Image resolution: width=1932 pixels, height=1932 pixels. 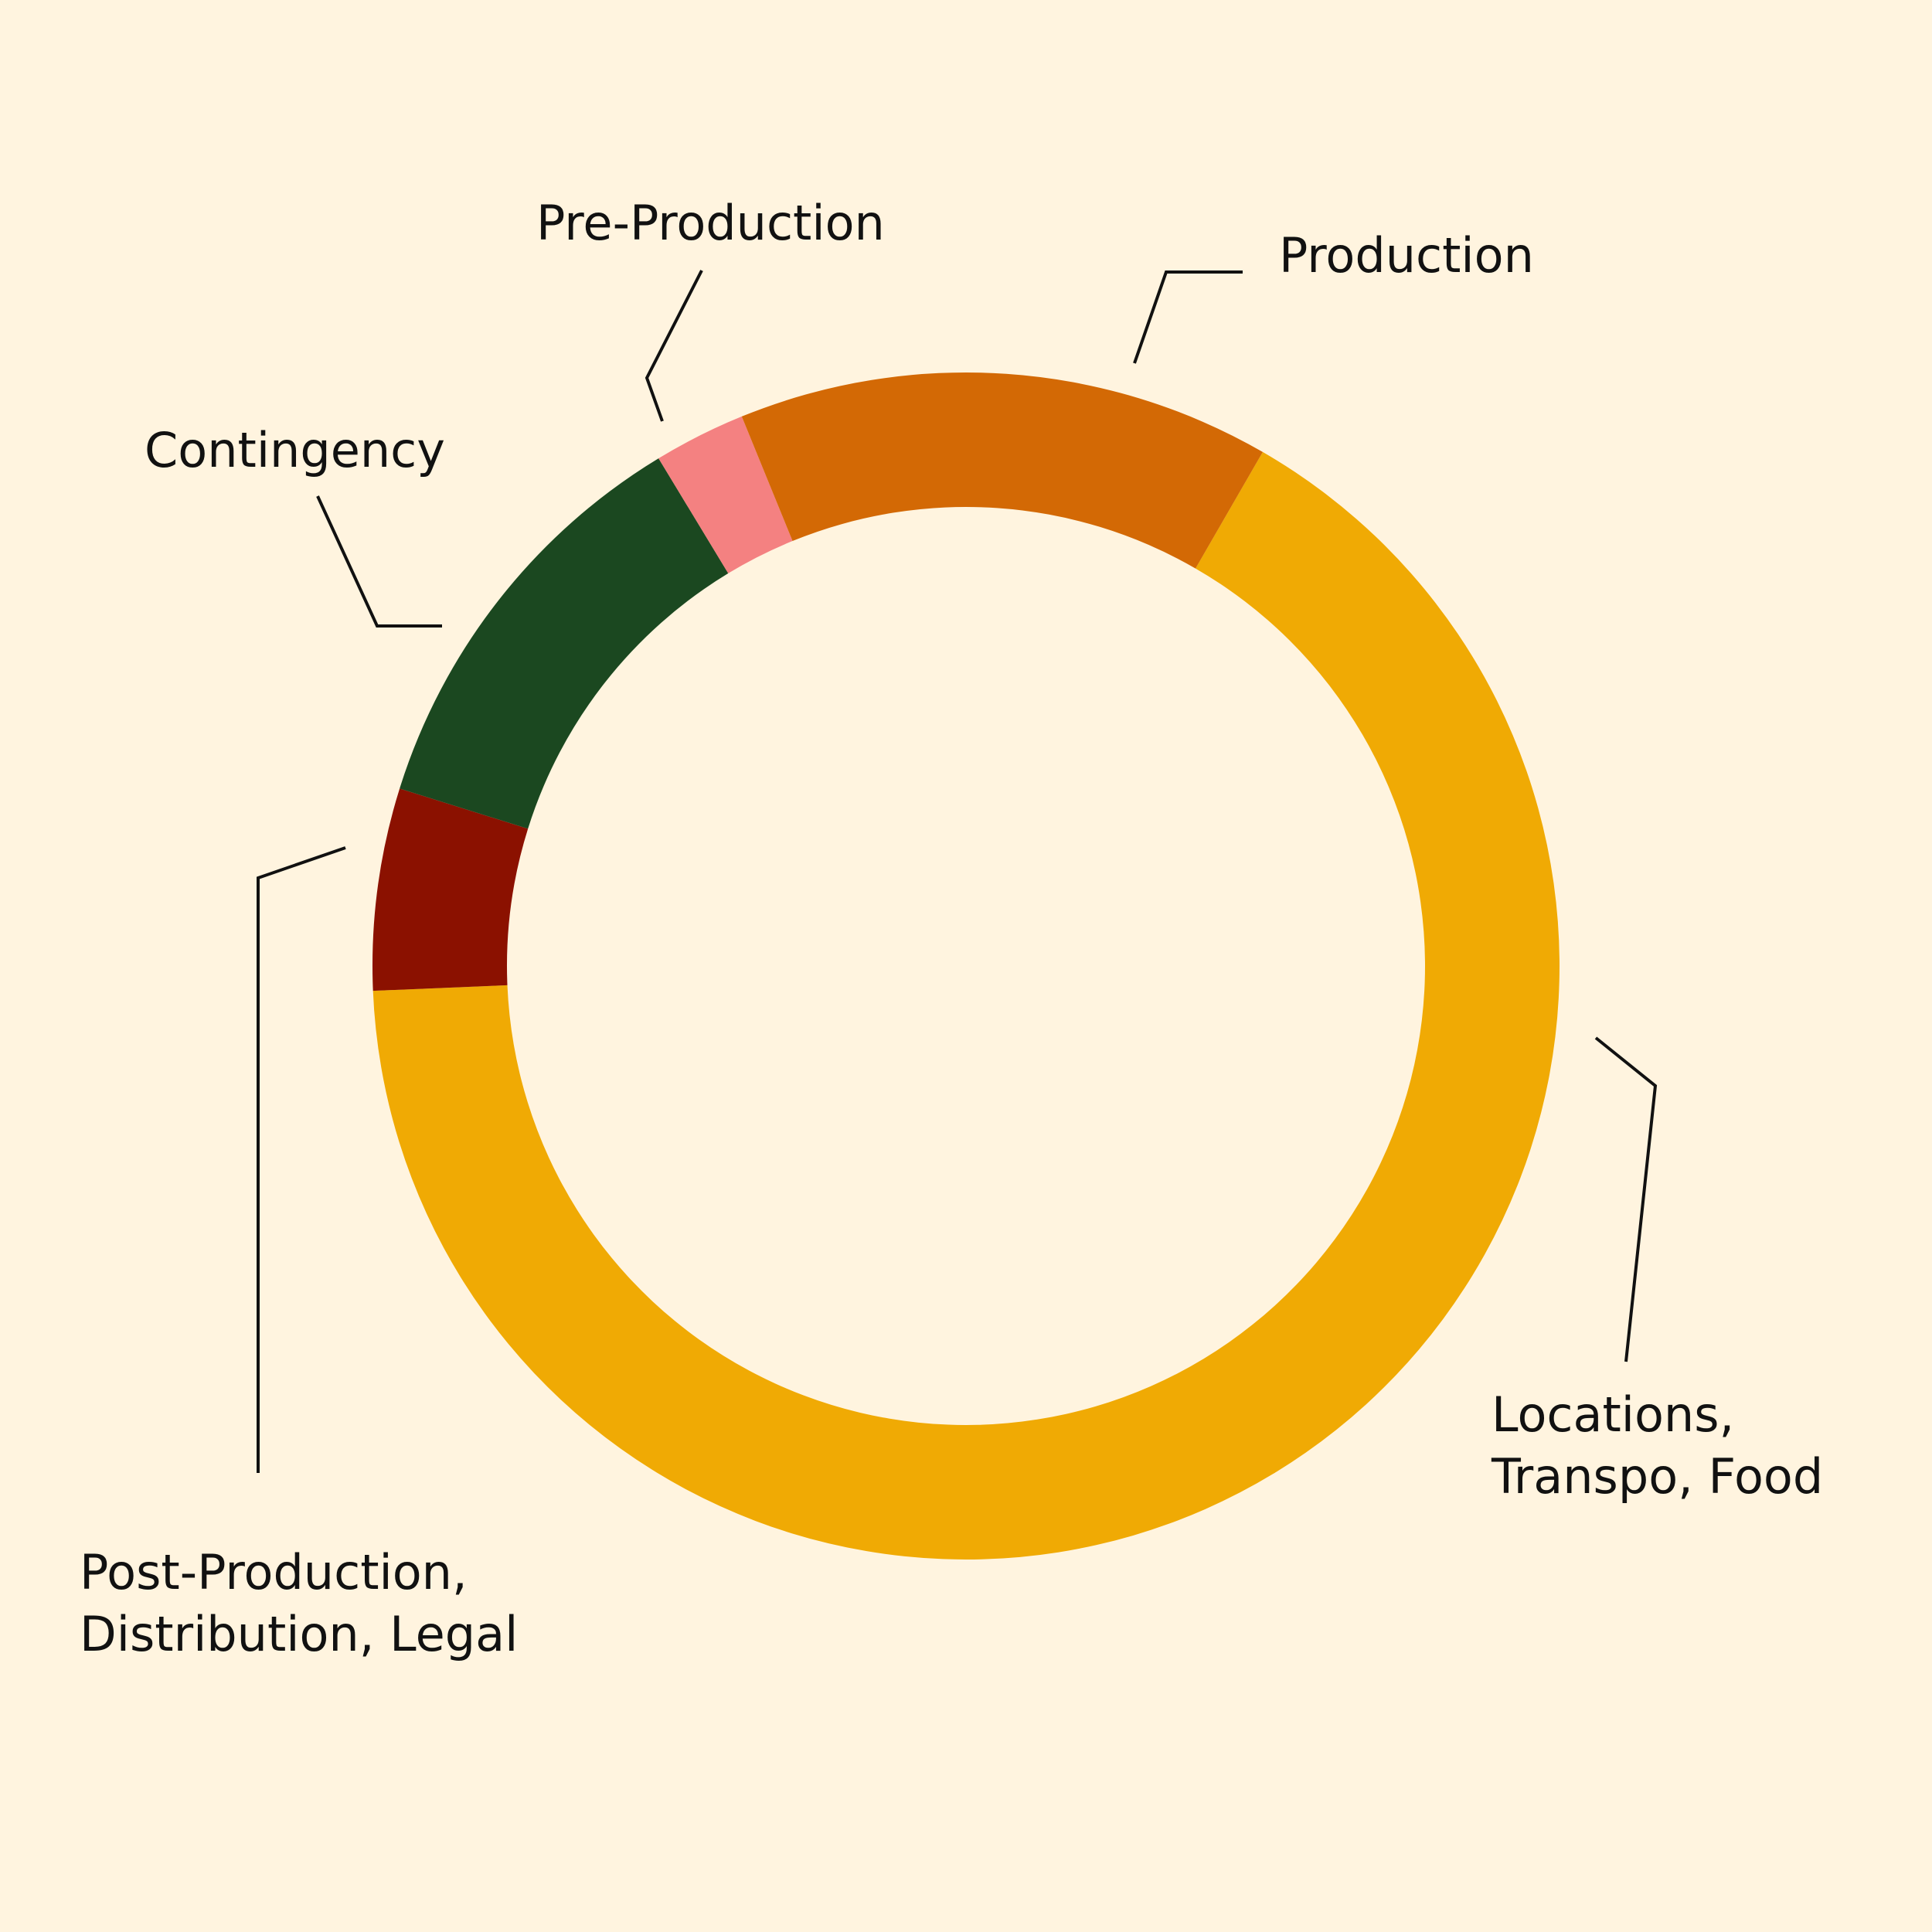 I want to click on slice-production, so click(x=1002, y=471).